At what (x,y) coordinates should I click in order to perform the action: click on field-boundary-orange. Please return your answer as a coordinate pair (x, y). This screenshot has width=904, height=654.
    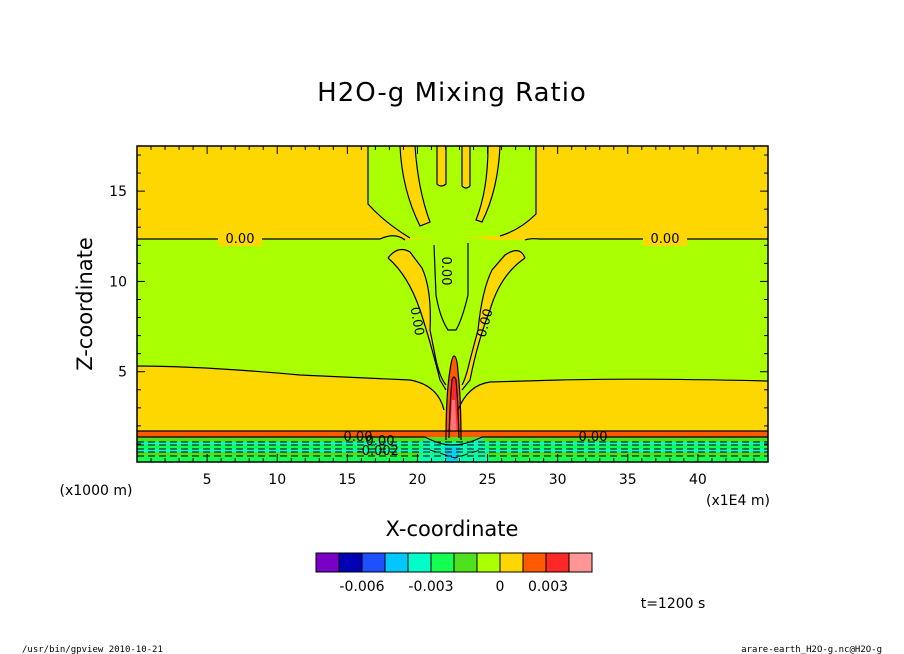
    Looking at the image, I should click on (452, 434).